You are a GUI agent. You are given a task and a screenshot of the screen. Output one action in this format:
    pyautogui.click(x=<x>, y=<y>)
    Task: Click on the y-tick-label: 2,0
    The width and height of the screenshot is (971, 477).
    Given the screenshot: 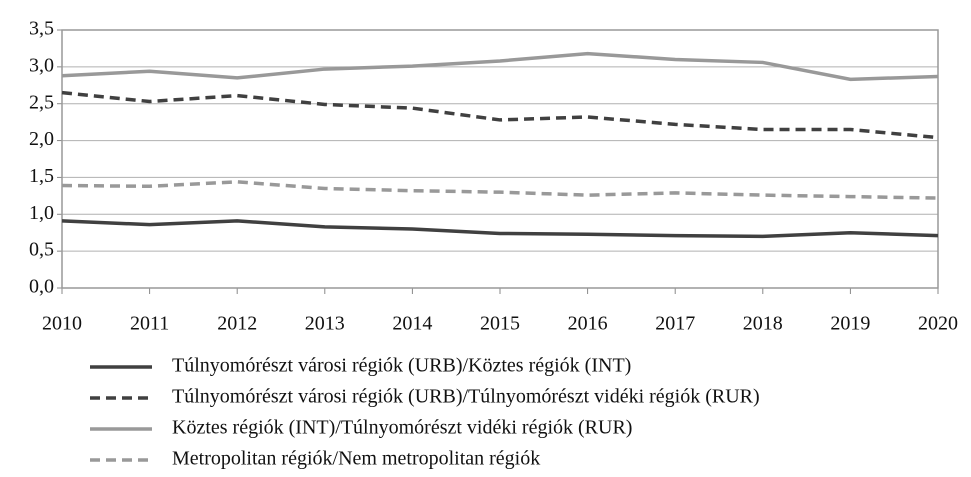 What is the action you would take?
    pyautogui.click(x=41, y=139)
    